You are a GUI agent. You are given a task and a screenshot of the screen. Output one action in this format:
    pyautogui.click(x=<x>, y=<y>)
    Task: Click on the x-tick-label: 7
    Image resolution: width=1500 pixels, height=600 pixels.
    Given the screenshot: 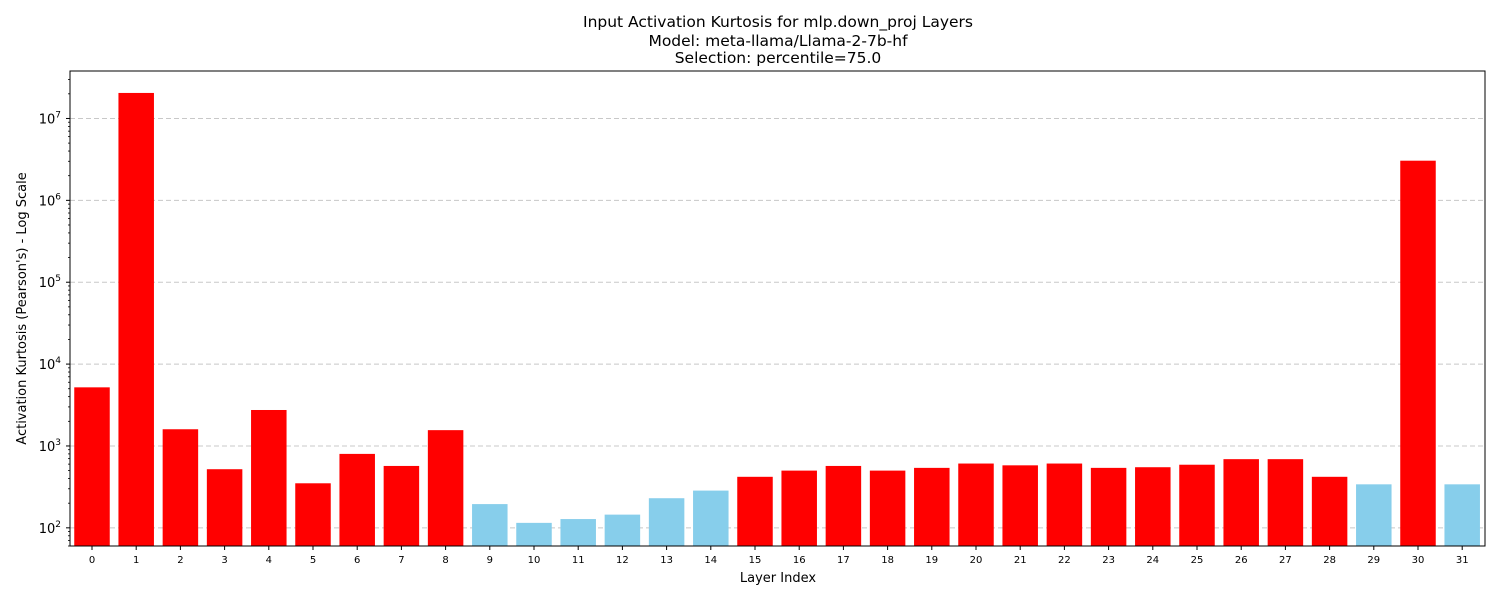 What is the action you would take?
    pyautogui.click(x=401, y=560)
    